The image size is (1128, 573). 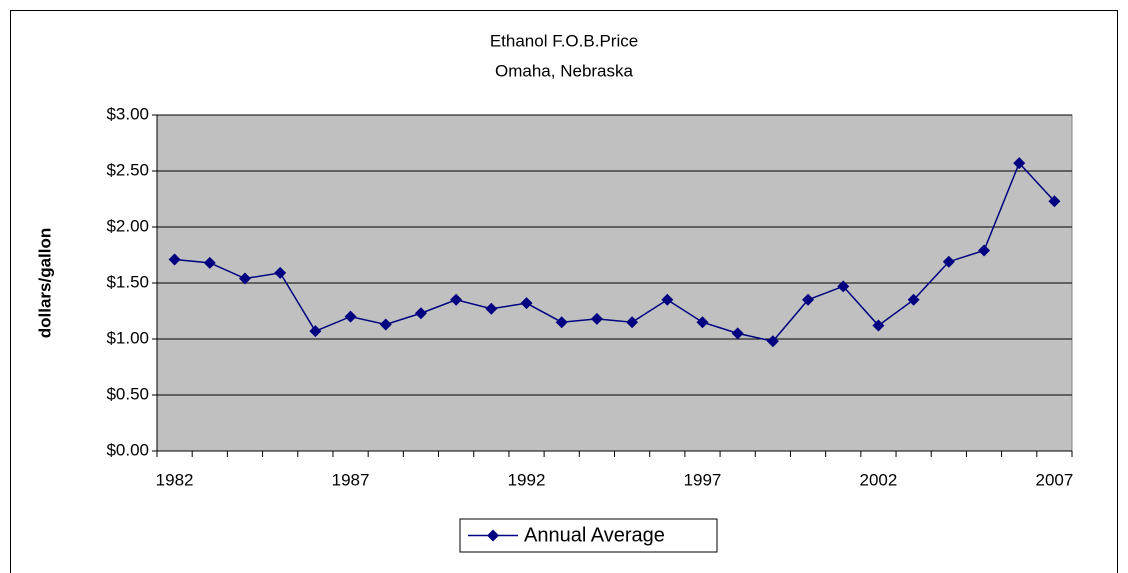 I want to click on y-tick-label: $0.00, so click(x=127, y=449).